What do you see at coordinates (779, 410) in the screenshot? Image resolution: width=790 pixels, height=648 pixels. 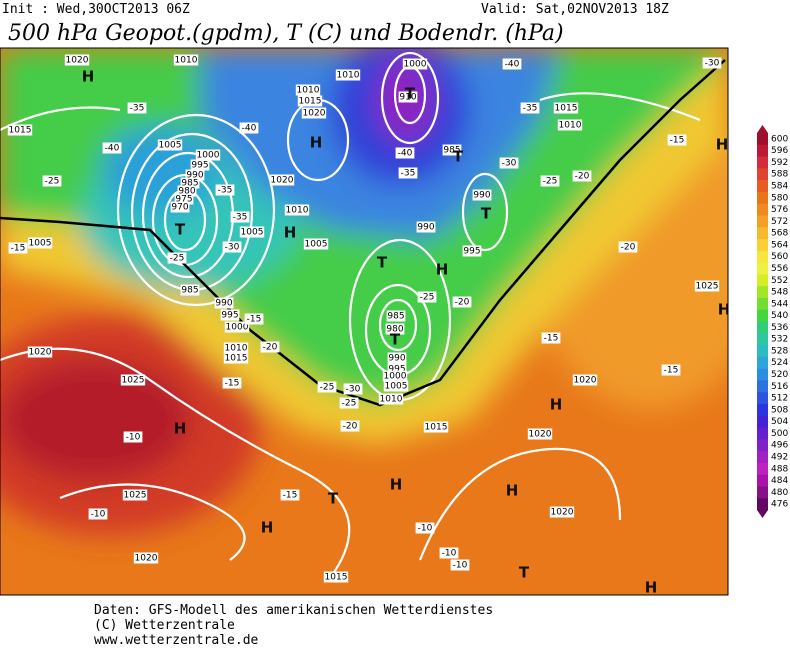 I see `colorbar-label: 508` at bounding box center [779, 410].